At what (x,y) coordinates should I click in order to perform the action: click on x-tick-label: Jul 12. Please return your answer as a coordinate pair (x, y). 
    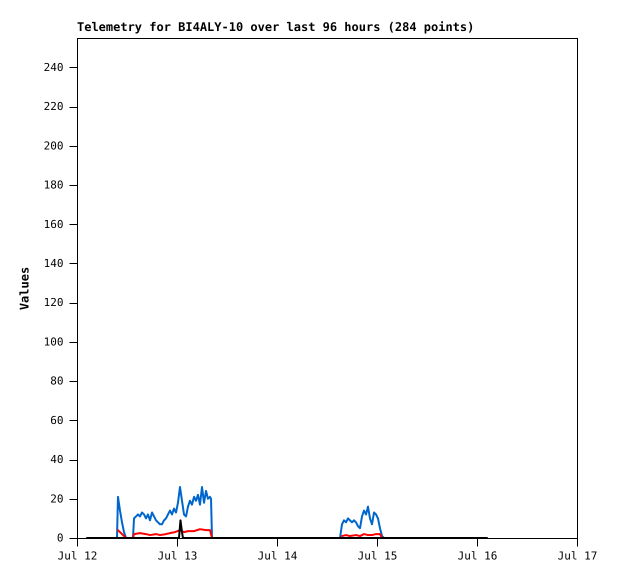
    Looking at the image, I should click on (78, 556).